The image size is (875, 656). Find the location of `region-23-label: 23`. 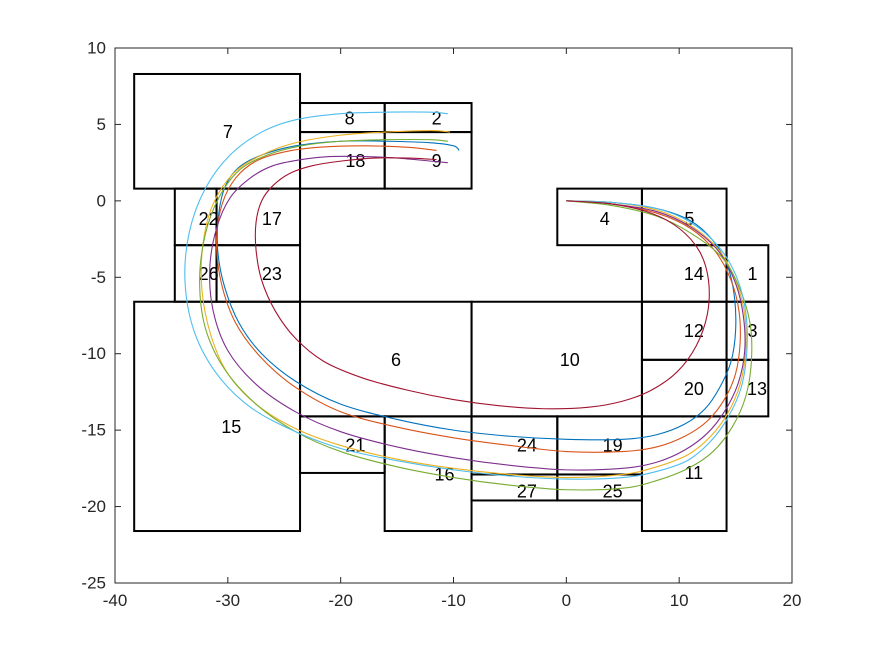

region-23-label: 23 is located at coordinates (272, 274).